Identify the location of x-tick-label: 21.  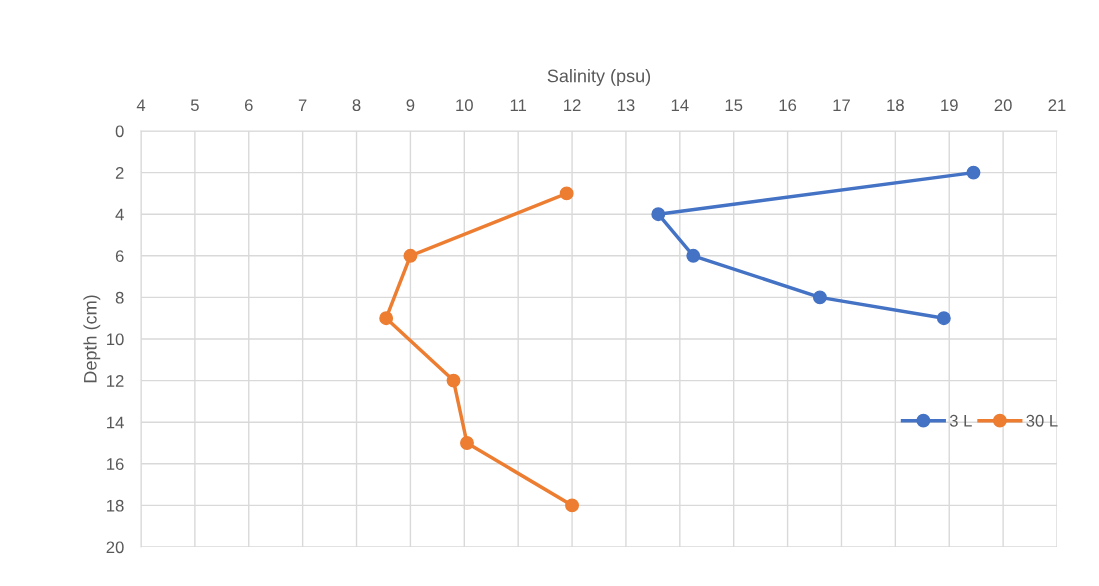
(1057, 105).